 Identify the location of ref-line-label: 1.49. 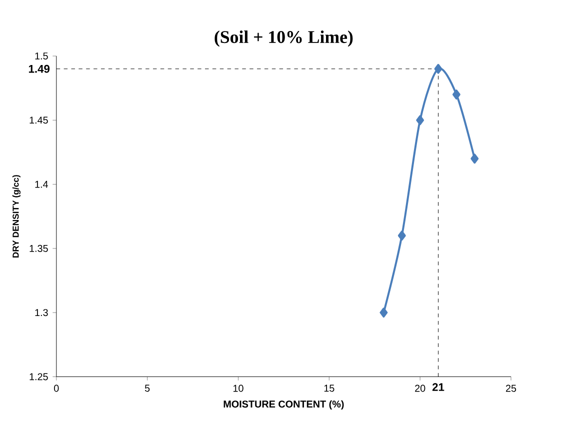
(39, 68).